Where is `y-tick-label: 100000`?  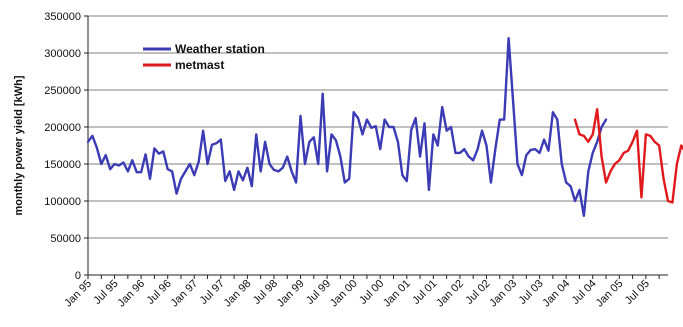
y-tick-label: 100000 is located at coordinates (62, 202).